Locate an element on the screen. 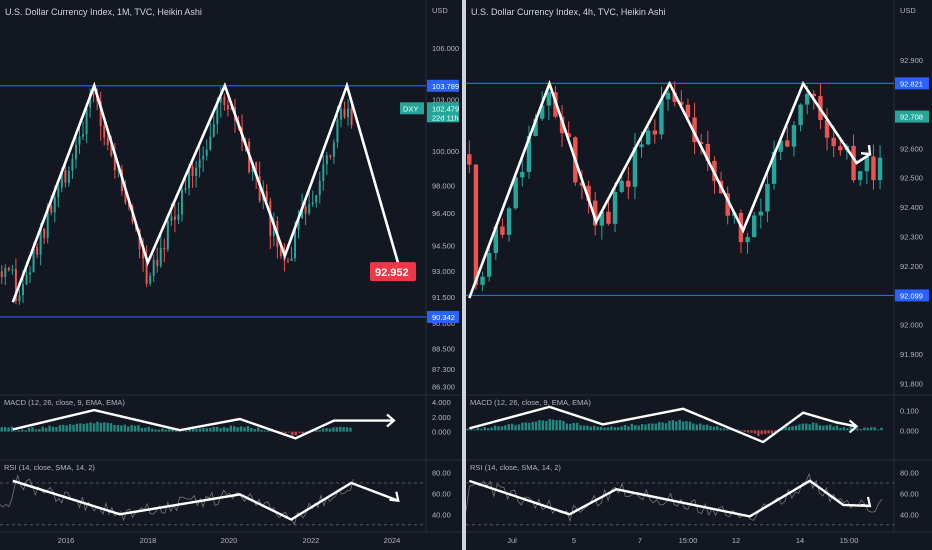 The height and width of the screenshot is (550, 932). macd-tick-label: 0.000 is located at coordinates (909, 430).